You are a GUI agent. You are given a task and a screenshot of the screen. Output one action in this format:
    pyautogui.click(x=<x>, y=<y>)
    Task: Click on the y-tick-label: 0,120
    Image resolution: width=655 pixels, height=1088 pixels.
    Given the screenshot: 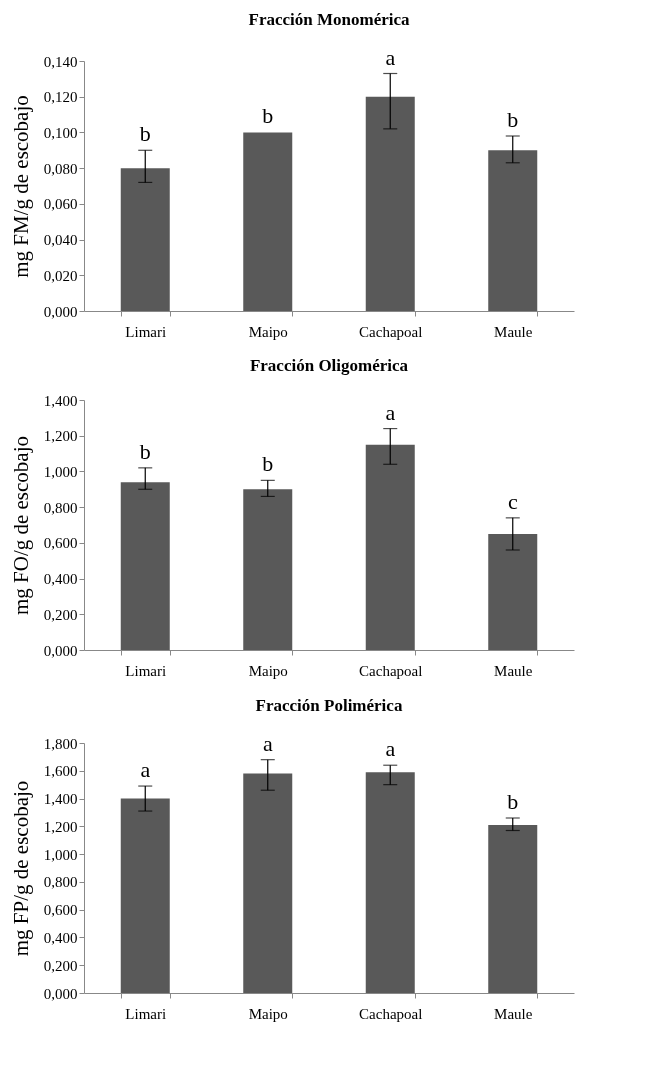 What is the action you would take?
    pyautogui.click(x=60, y=97)
    